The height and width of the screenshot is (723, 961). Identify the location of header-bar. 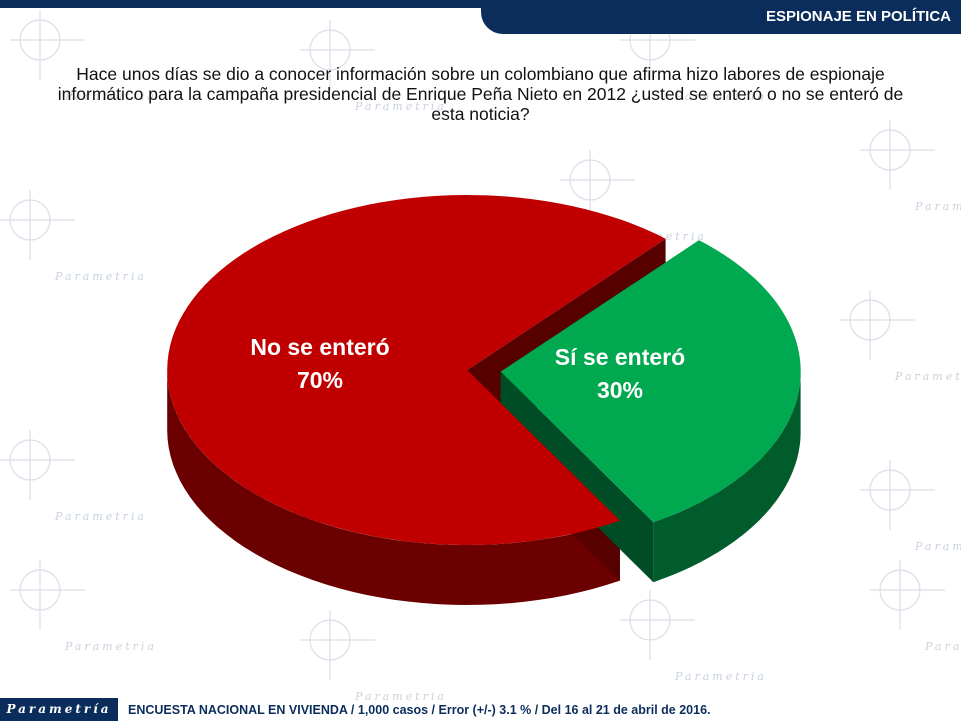
(480, 4).